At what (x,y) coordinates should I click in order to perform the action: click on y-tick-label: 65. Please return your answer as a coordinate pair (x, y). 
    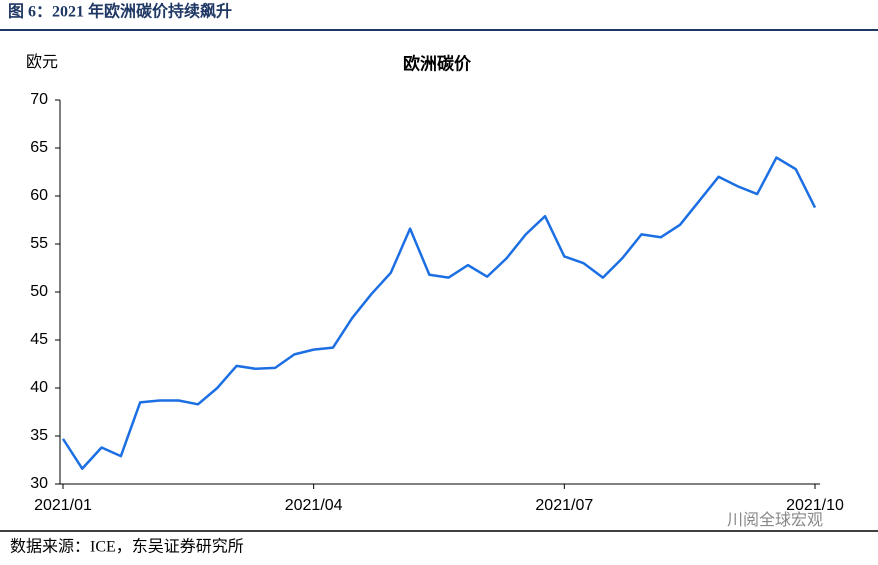
    Looking at the image, I should click on (39, 147).